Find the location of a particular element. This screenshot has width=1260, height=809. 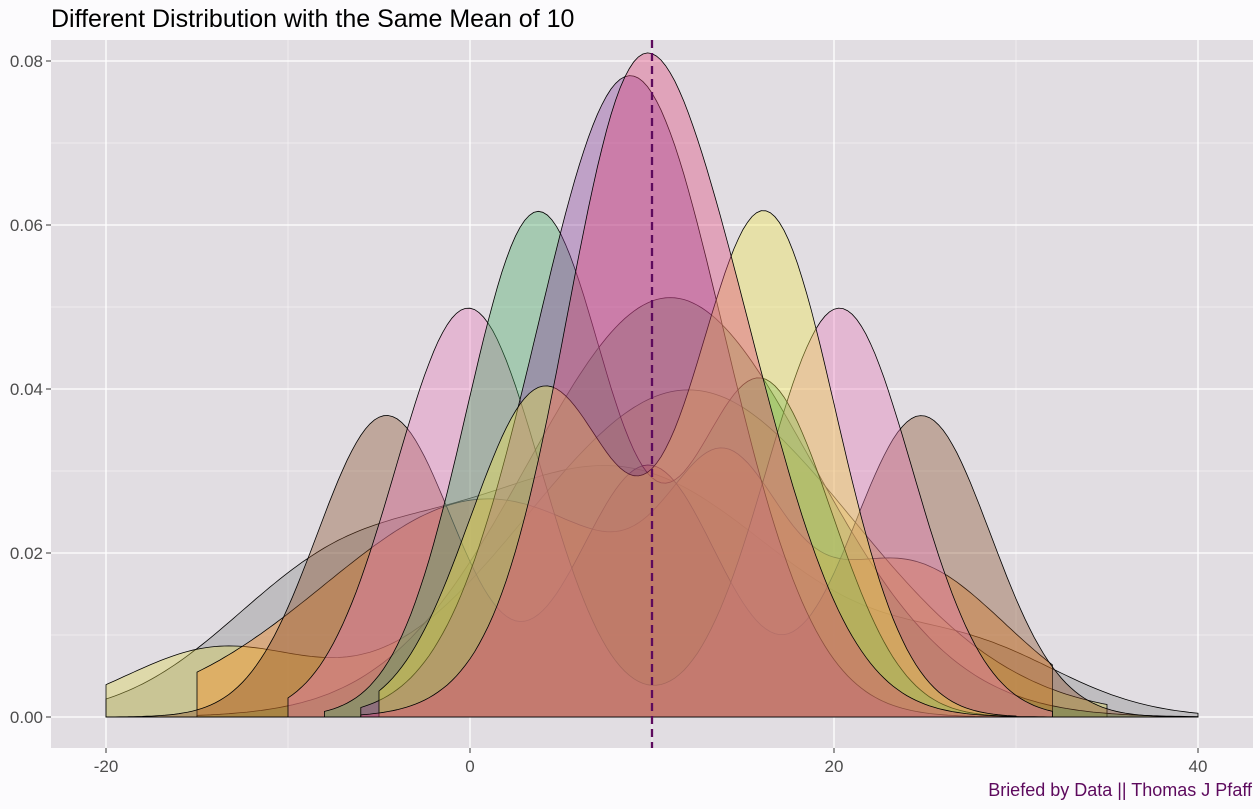

x-tick-label: 40 is located at coordinates (1198, 766).